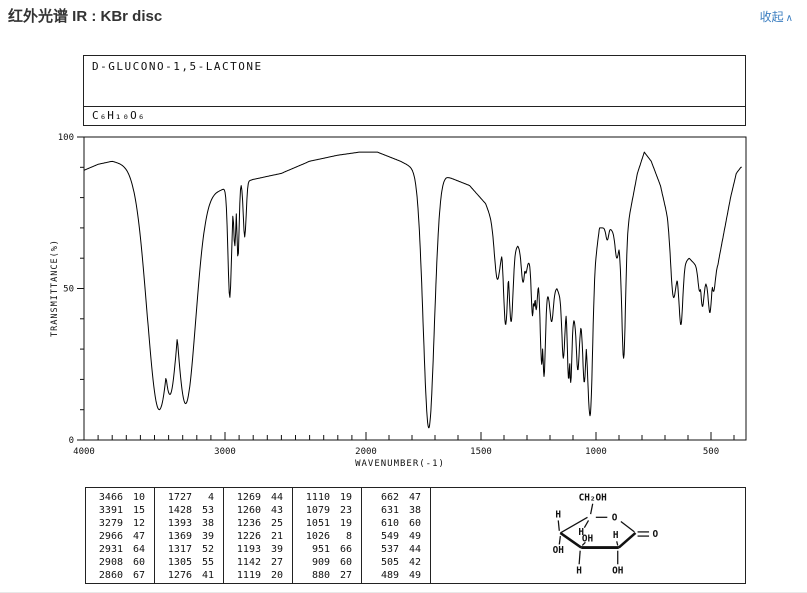 The image size is (807, 593). What do you see at coordinates (258, 510) in the screenshot?
I see `peak-row: 1260 43` at bounding box center [258, 510].